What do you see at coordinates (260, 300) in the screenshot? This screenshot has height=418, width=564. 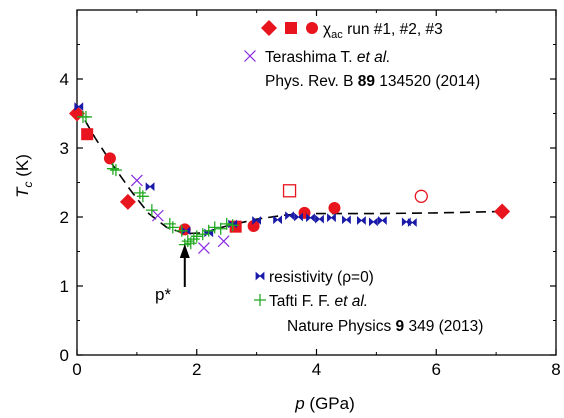 I see `legend-plus-marker` at bounding box center [260, 300].